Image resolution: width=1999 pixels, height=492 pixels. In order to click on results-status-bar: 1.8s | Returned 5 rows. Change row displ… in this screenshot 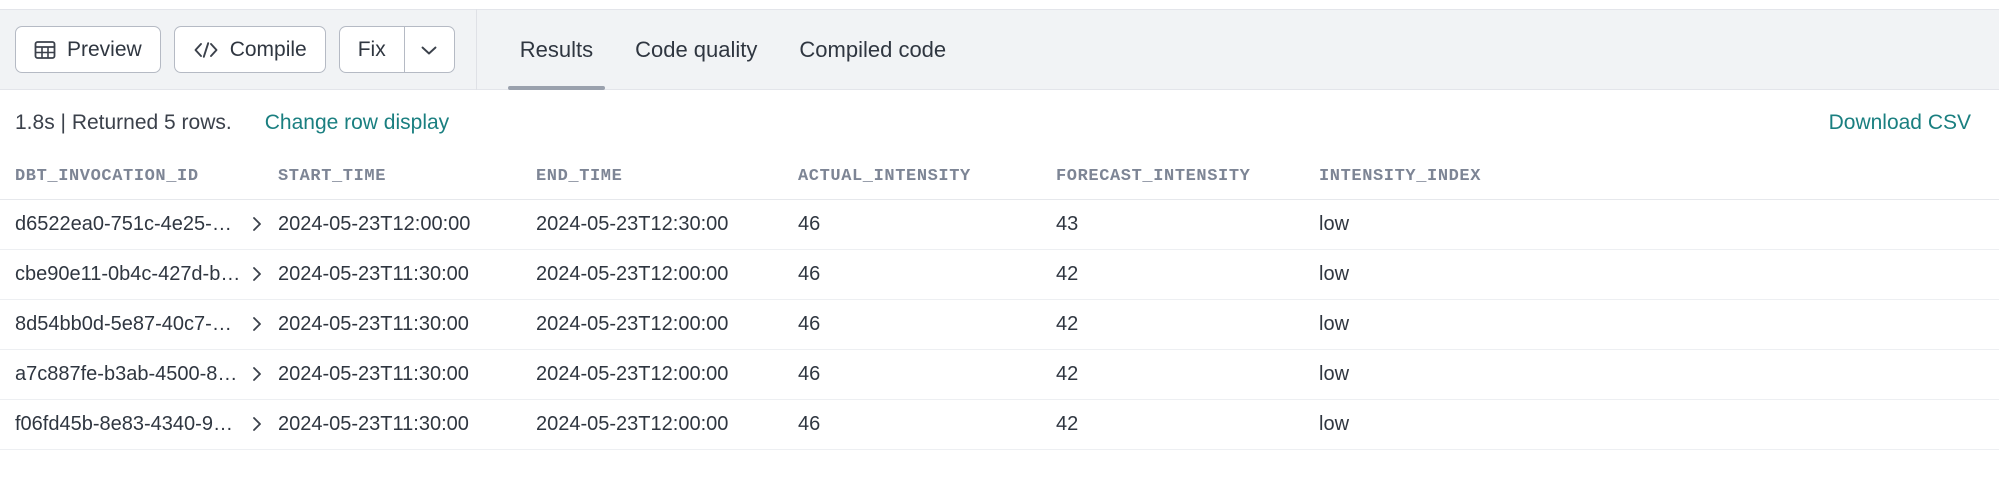, I will do `click(999, 123)`.